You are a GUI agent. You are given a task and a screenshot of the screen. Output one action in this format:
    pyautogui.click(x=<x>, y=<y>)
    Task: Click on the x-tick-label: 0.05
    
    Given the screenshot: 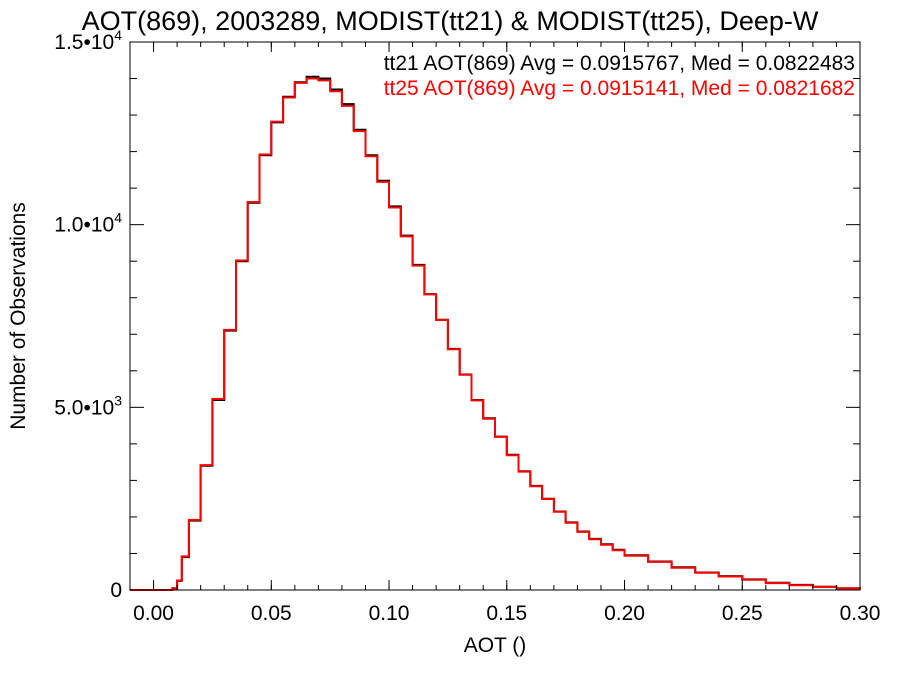 What is the action you would take?
    pyautogui.click(x=271, y=613)
    